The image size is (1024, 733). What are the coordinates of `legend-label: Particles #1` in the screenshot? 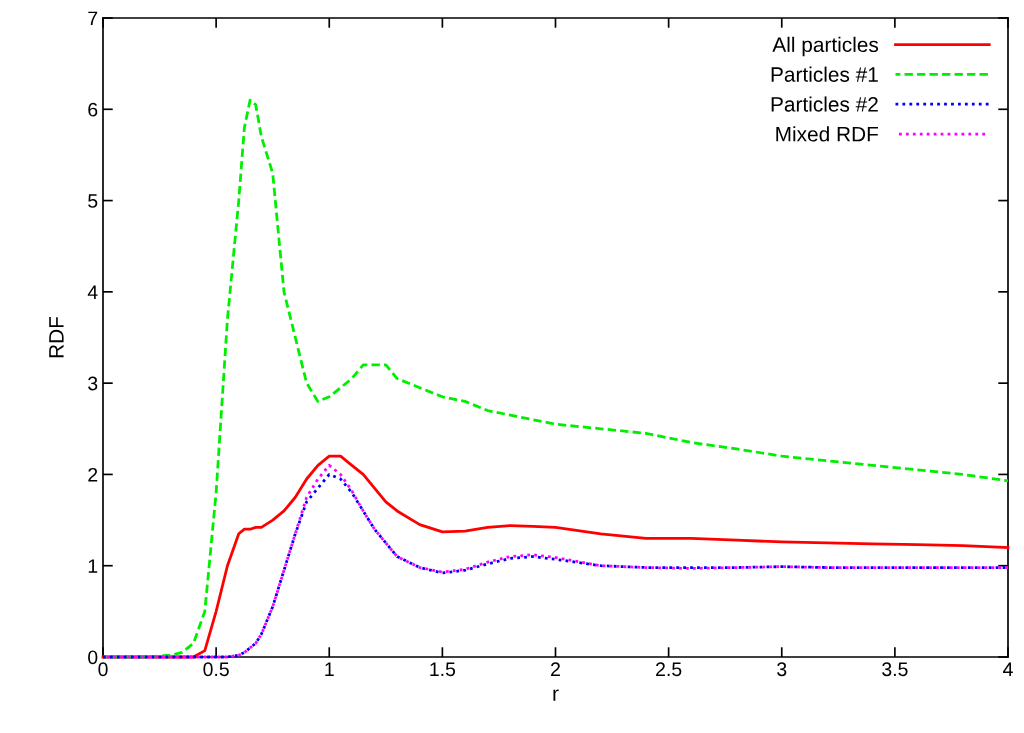 It's located at (824, 74).